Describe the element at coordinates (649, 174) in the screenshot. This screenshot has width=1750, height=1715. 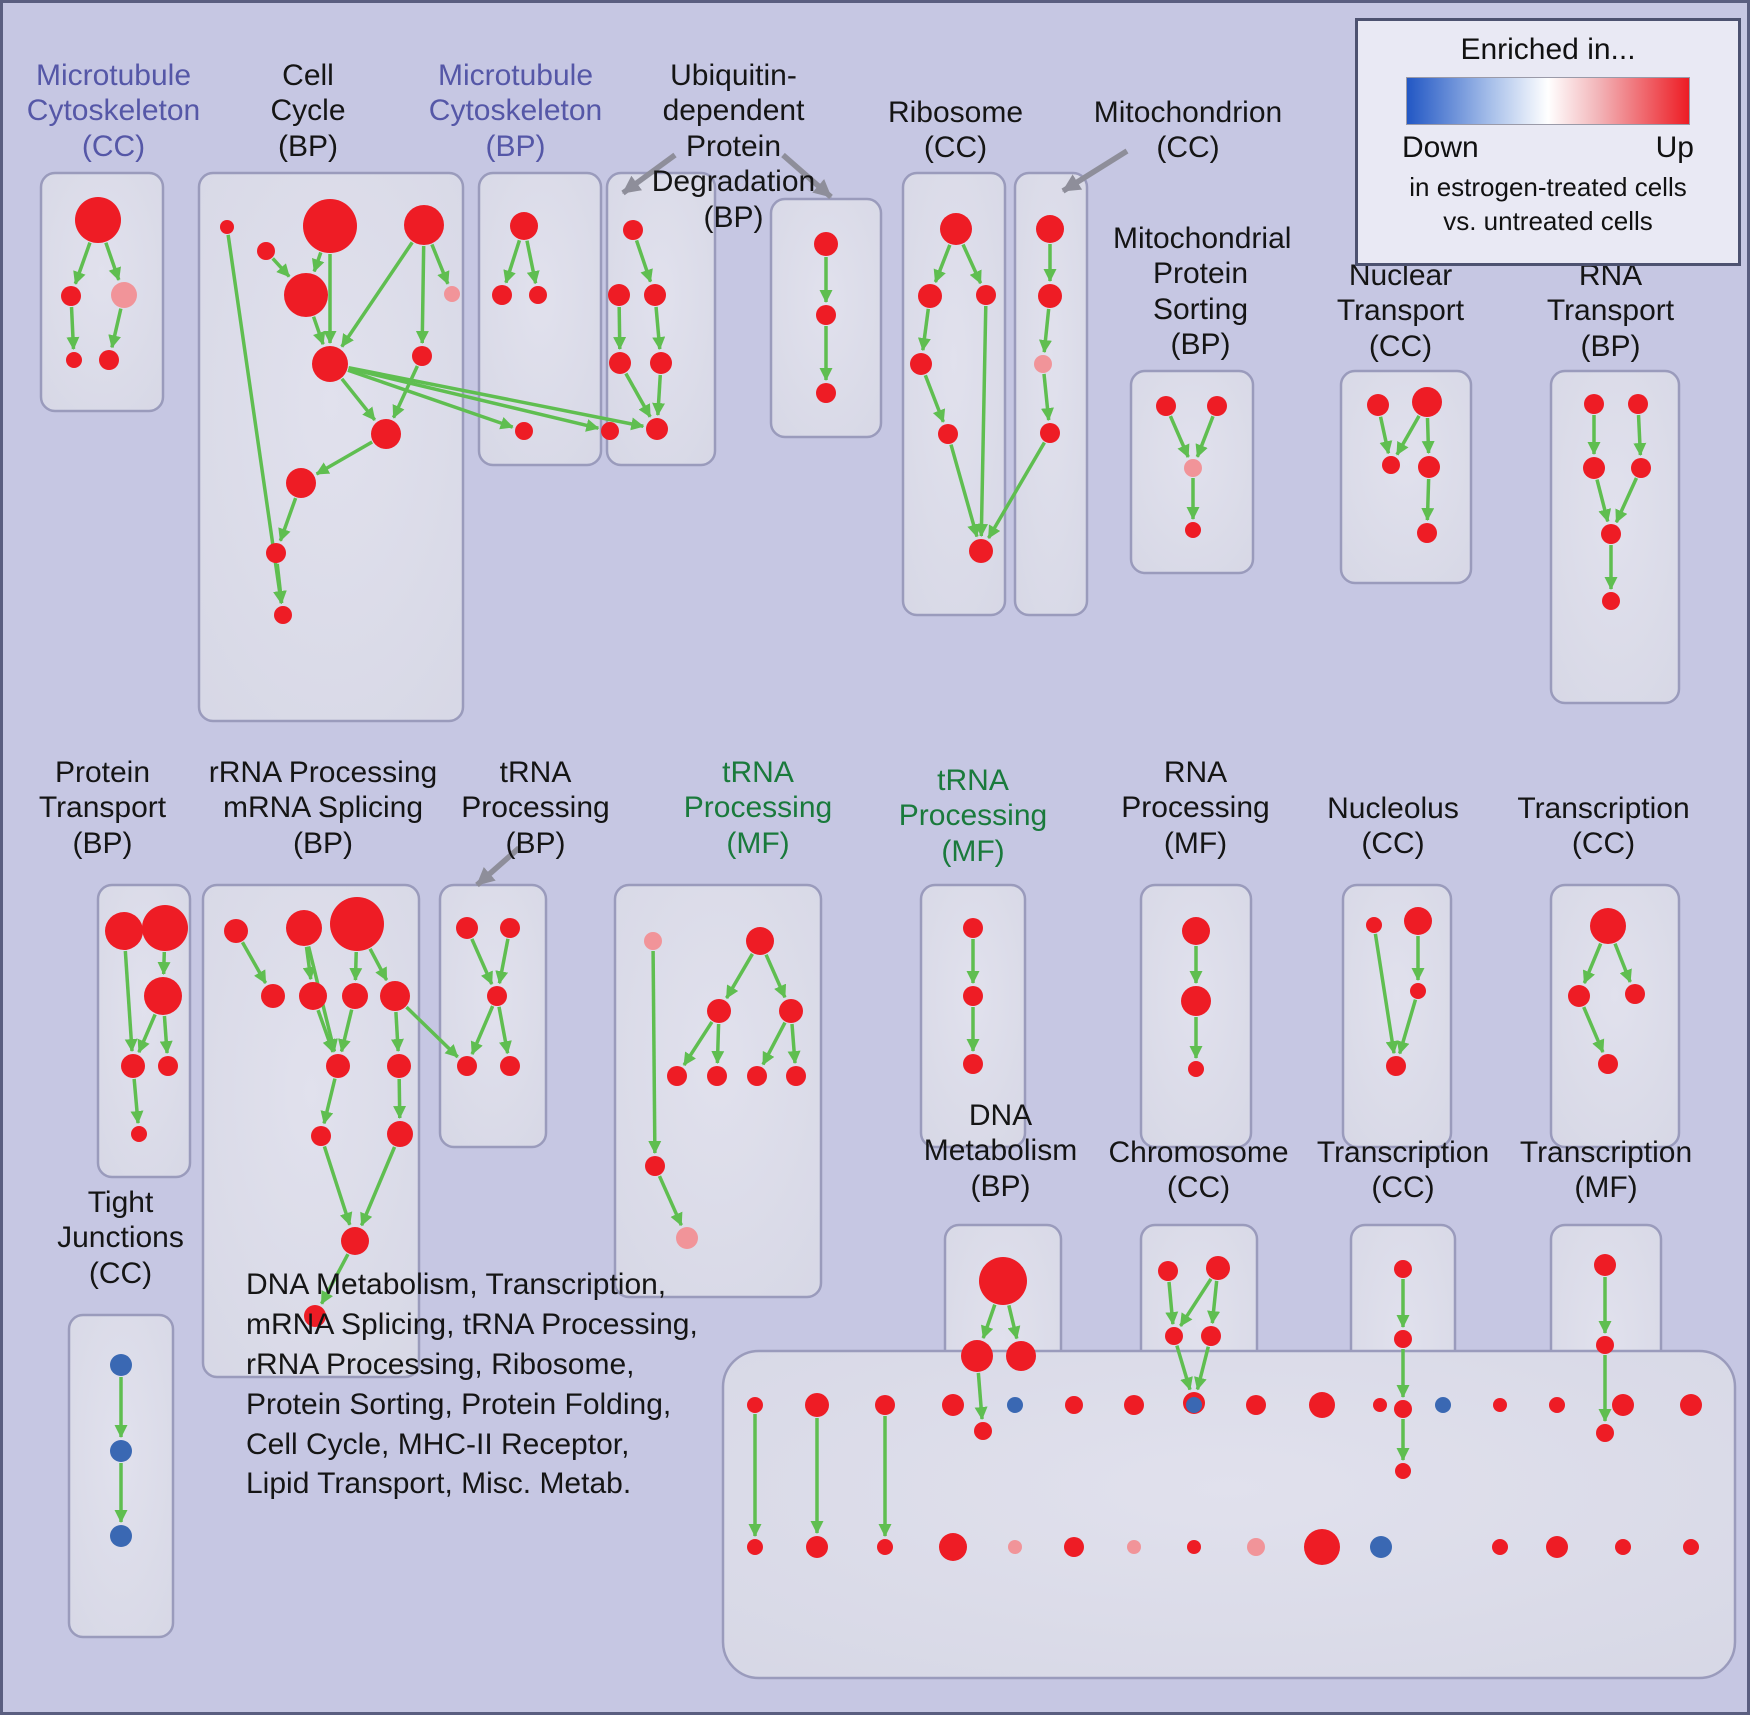
I see `annotation-arrow` at that location.